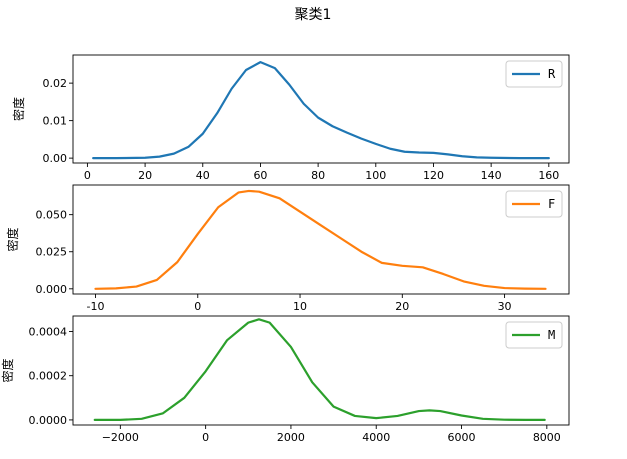  I want to click on legend-label: F, so click(551, 204).